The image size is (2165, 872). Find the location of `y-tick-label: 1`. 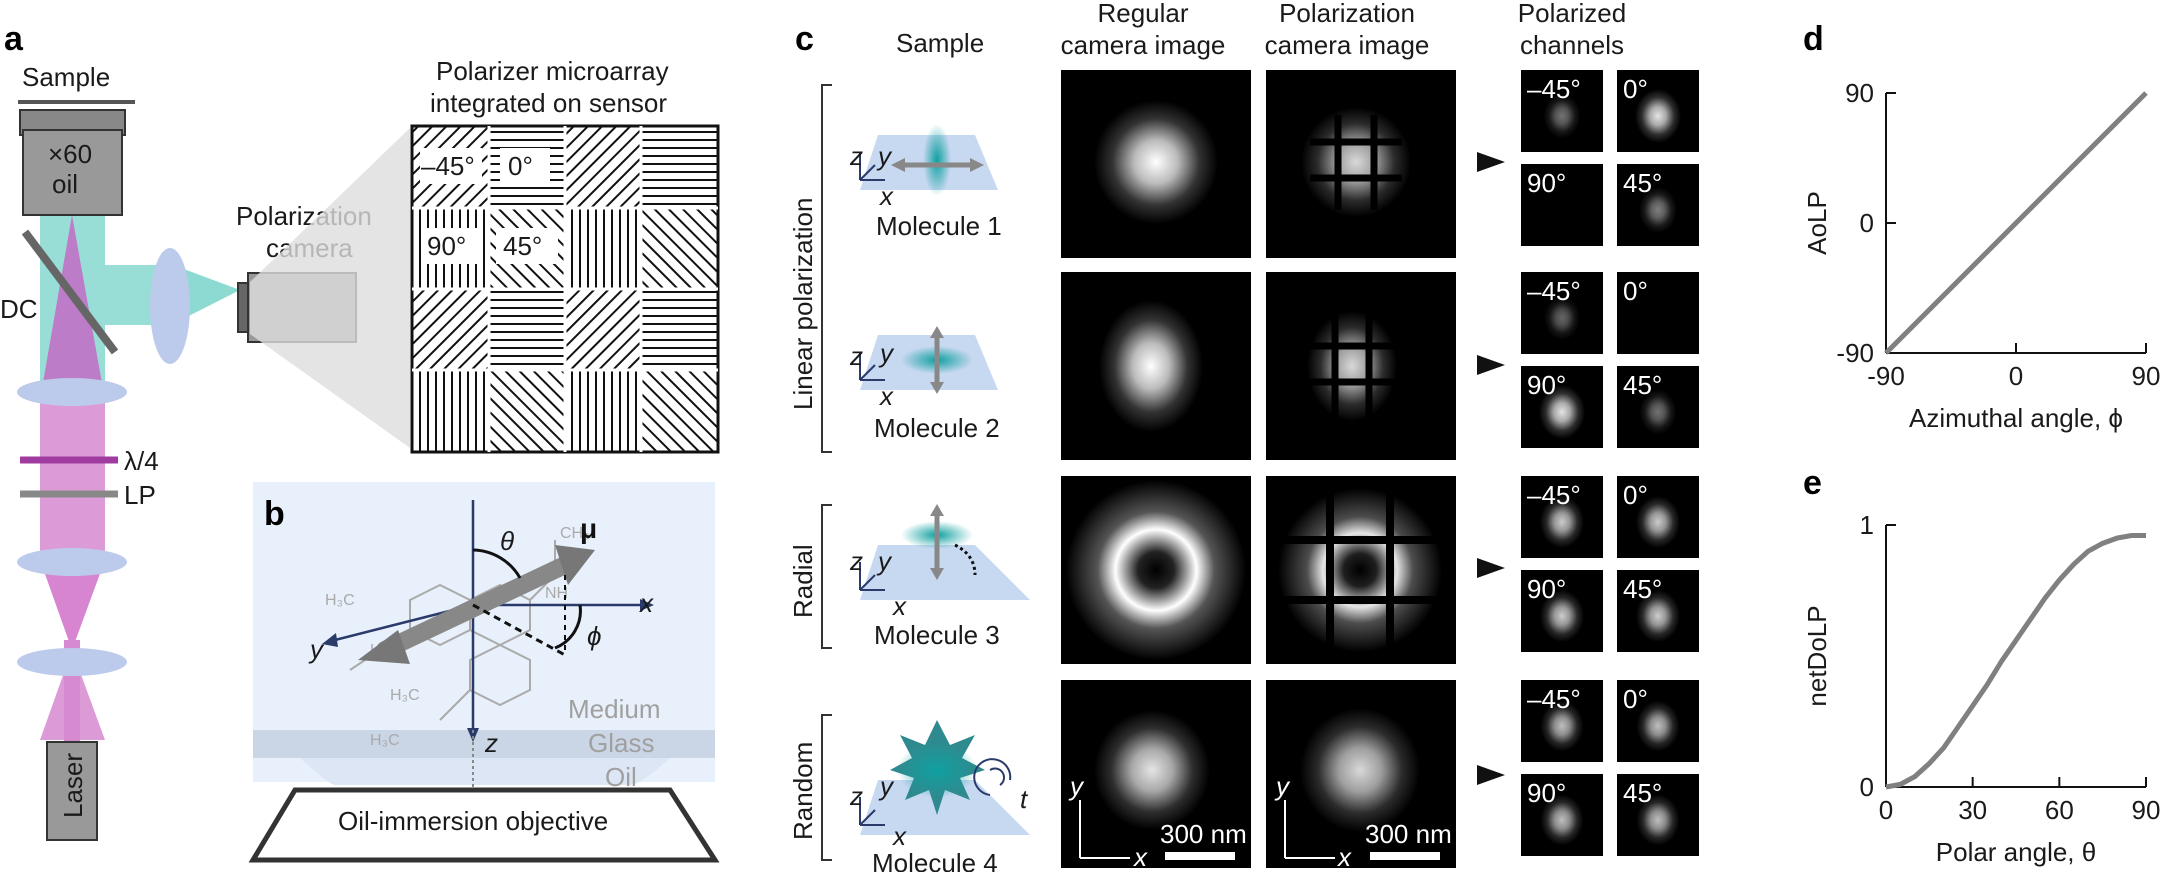

y-tick-label: 1 is located at coordinates (1867, 525).